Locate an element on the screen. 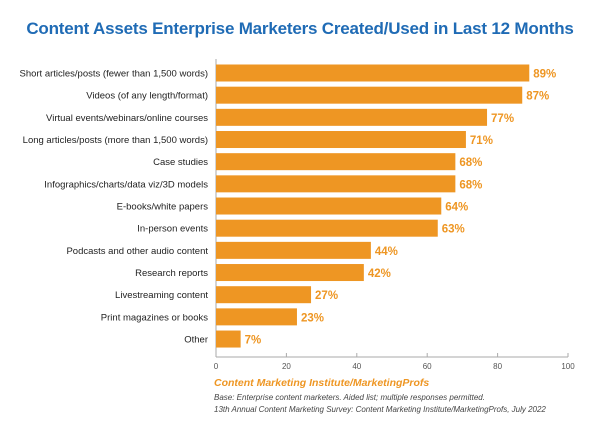  category-label: Podcasts and other audio content is located at coordinates (137, 251).